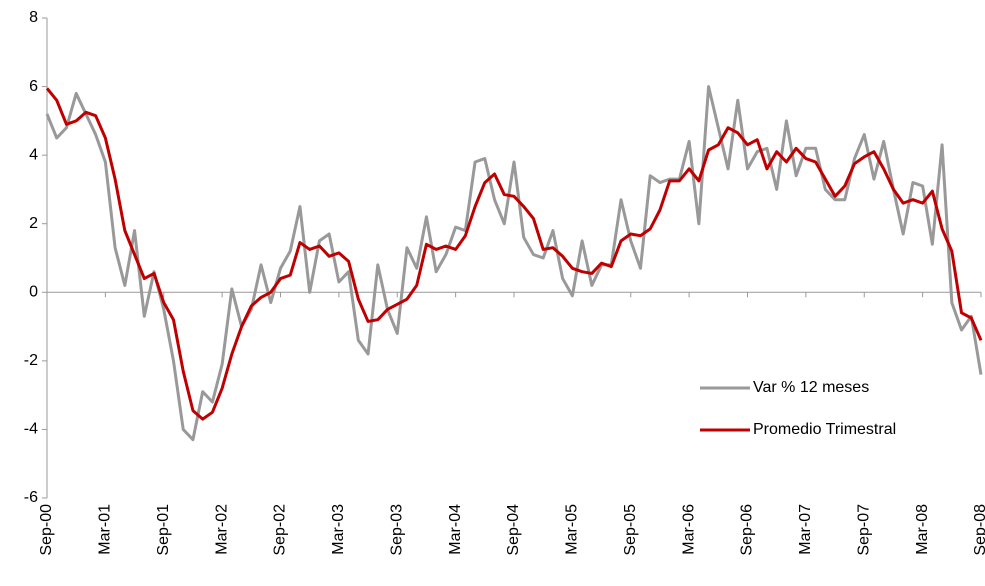  I want to click on x-tick-label: Mar-01, so click(105, 529).